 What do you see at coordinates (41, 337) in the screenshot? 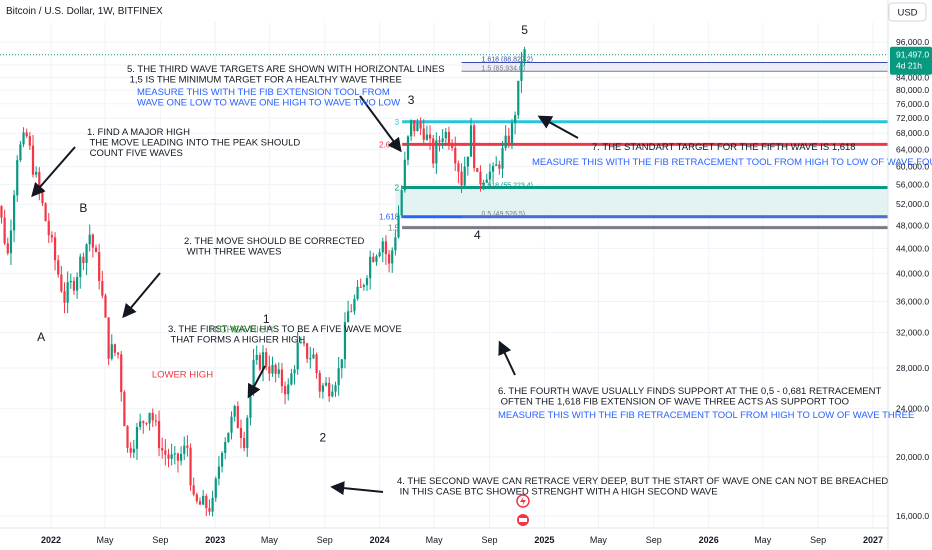
I see `wave-label: A` at bounding box center [41, 337].